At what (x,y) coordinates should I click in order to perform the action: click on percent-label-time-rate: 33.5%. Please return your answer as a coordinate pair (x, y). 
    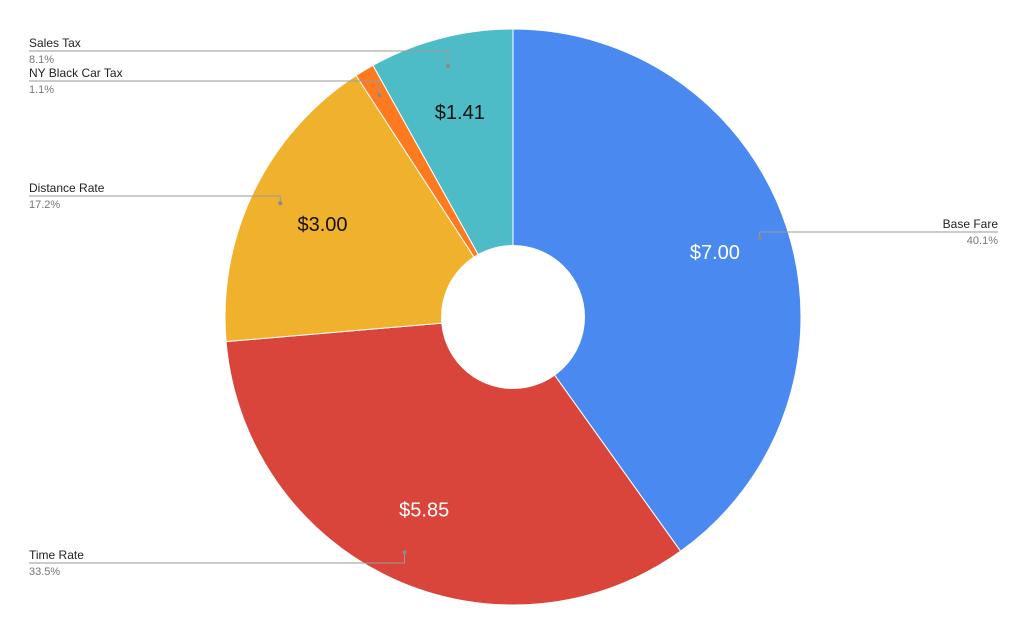
    Looking at the image, I should click on (44, 572).